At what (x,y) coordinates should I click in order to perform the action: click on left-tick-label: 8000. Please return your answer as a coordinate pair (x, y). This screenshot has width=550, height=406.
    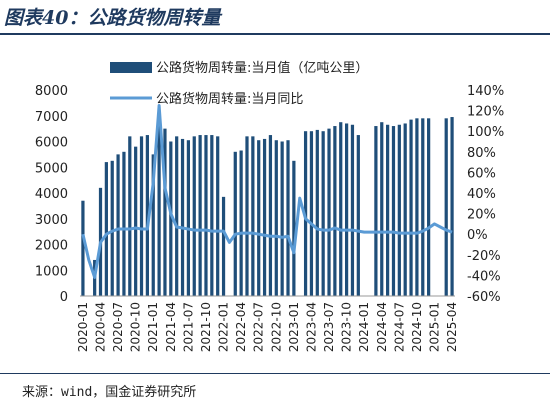
    Looking at the image, I should click on (51, 91).